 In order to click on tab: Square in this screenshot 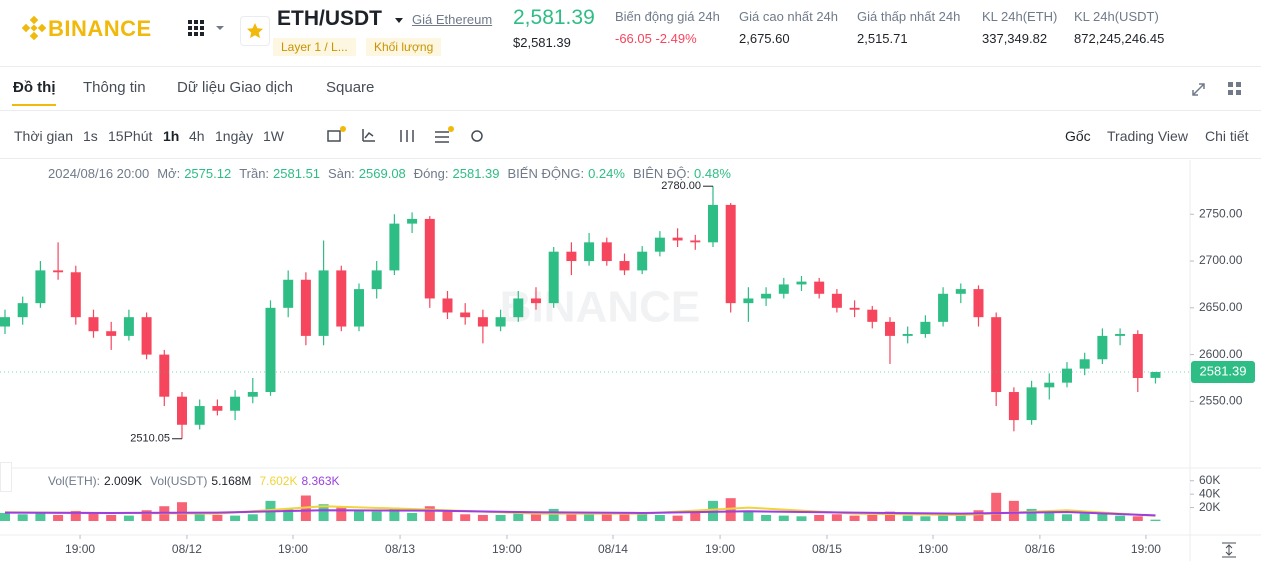, I will do `click(350, 87)`.